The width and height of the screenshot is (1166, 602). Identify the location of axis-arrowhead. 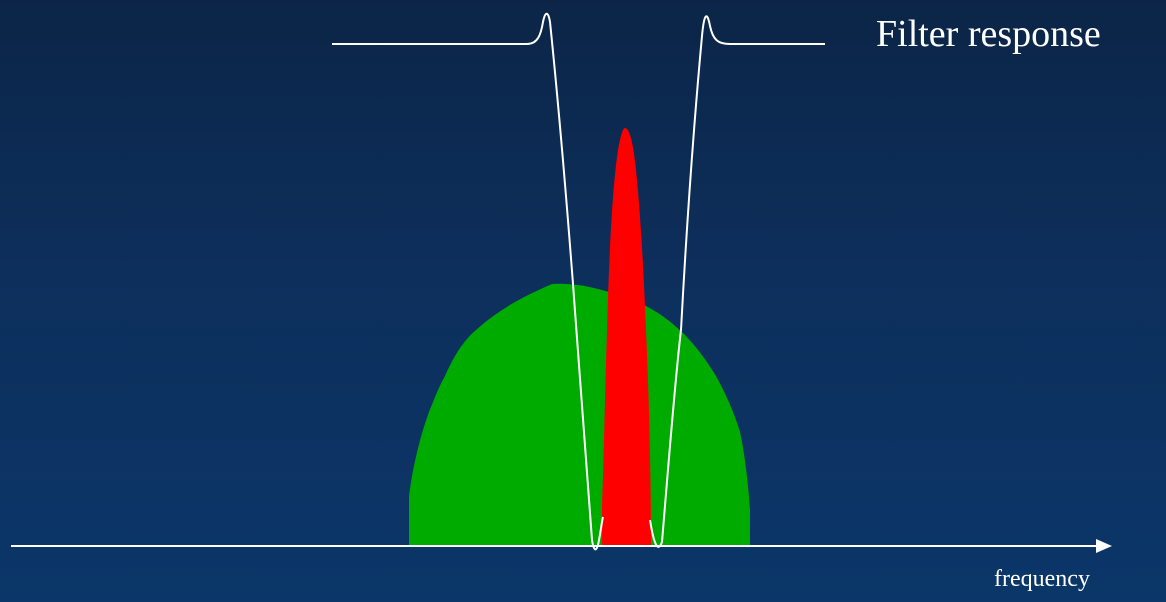
(1104, 546).